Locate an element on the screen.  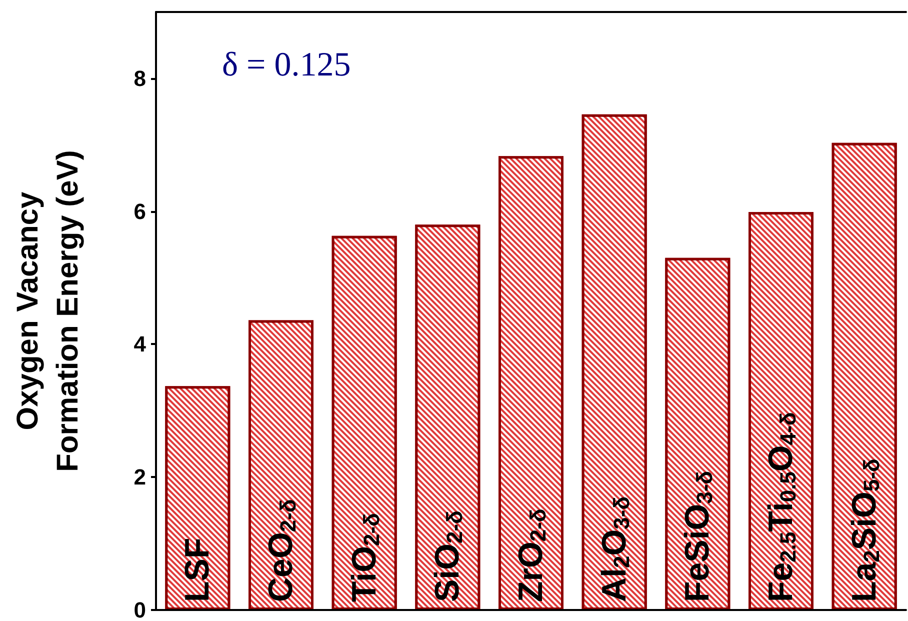
x-tick-label: SiO2-δ is located at coordinates (448, 556).